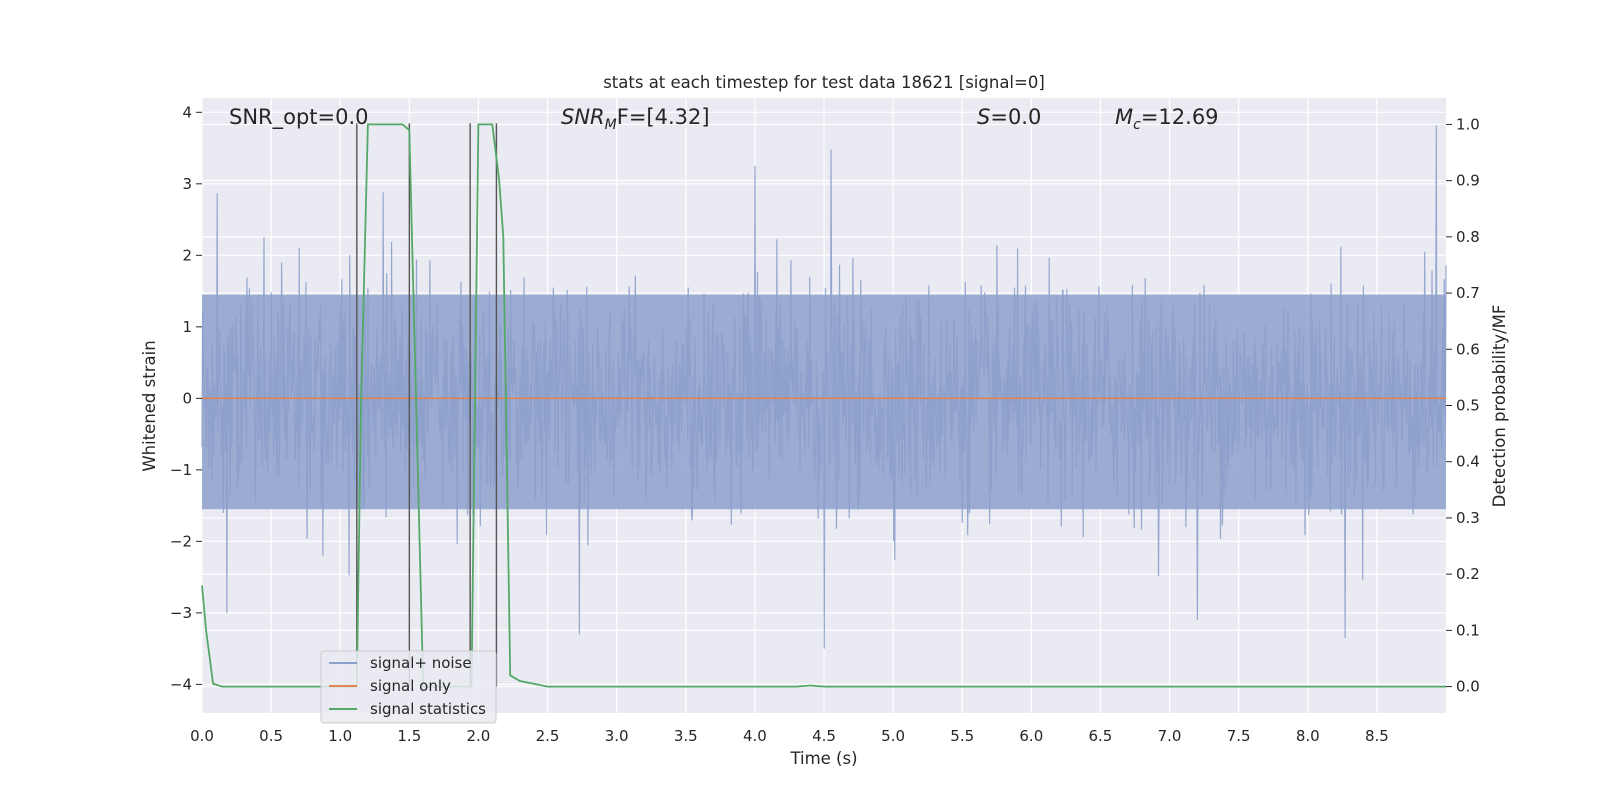 This screenshot has height=800, width=1600. I want to click on x-tick-label: 6.5, so click(1101, 736).